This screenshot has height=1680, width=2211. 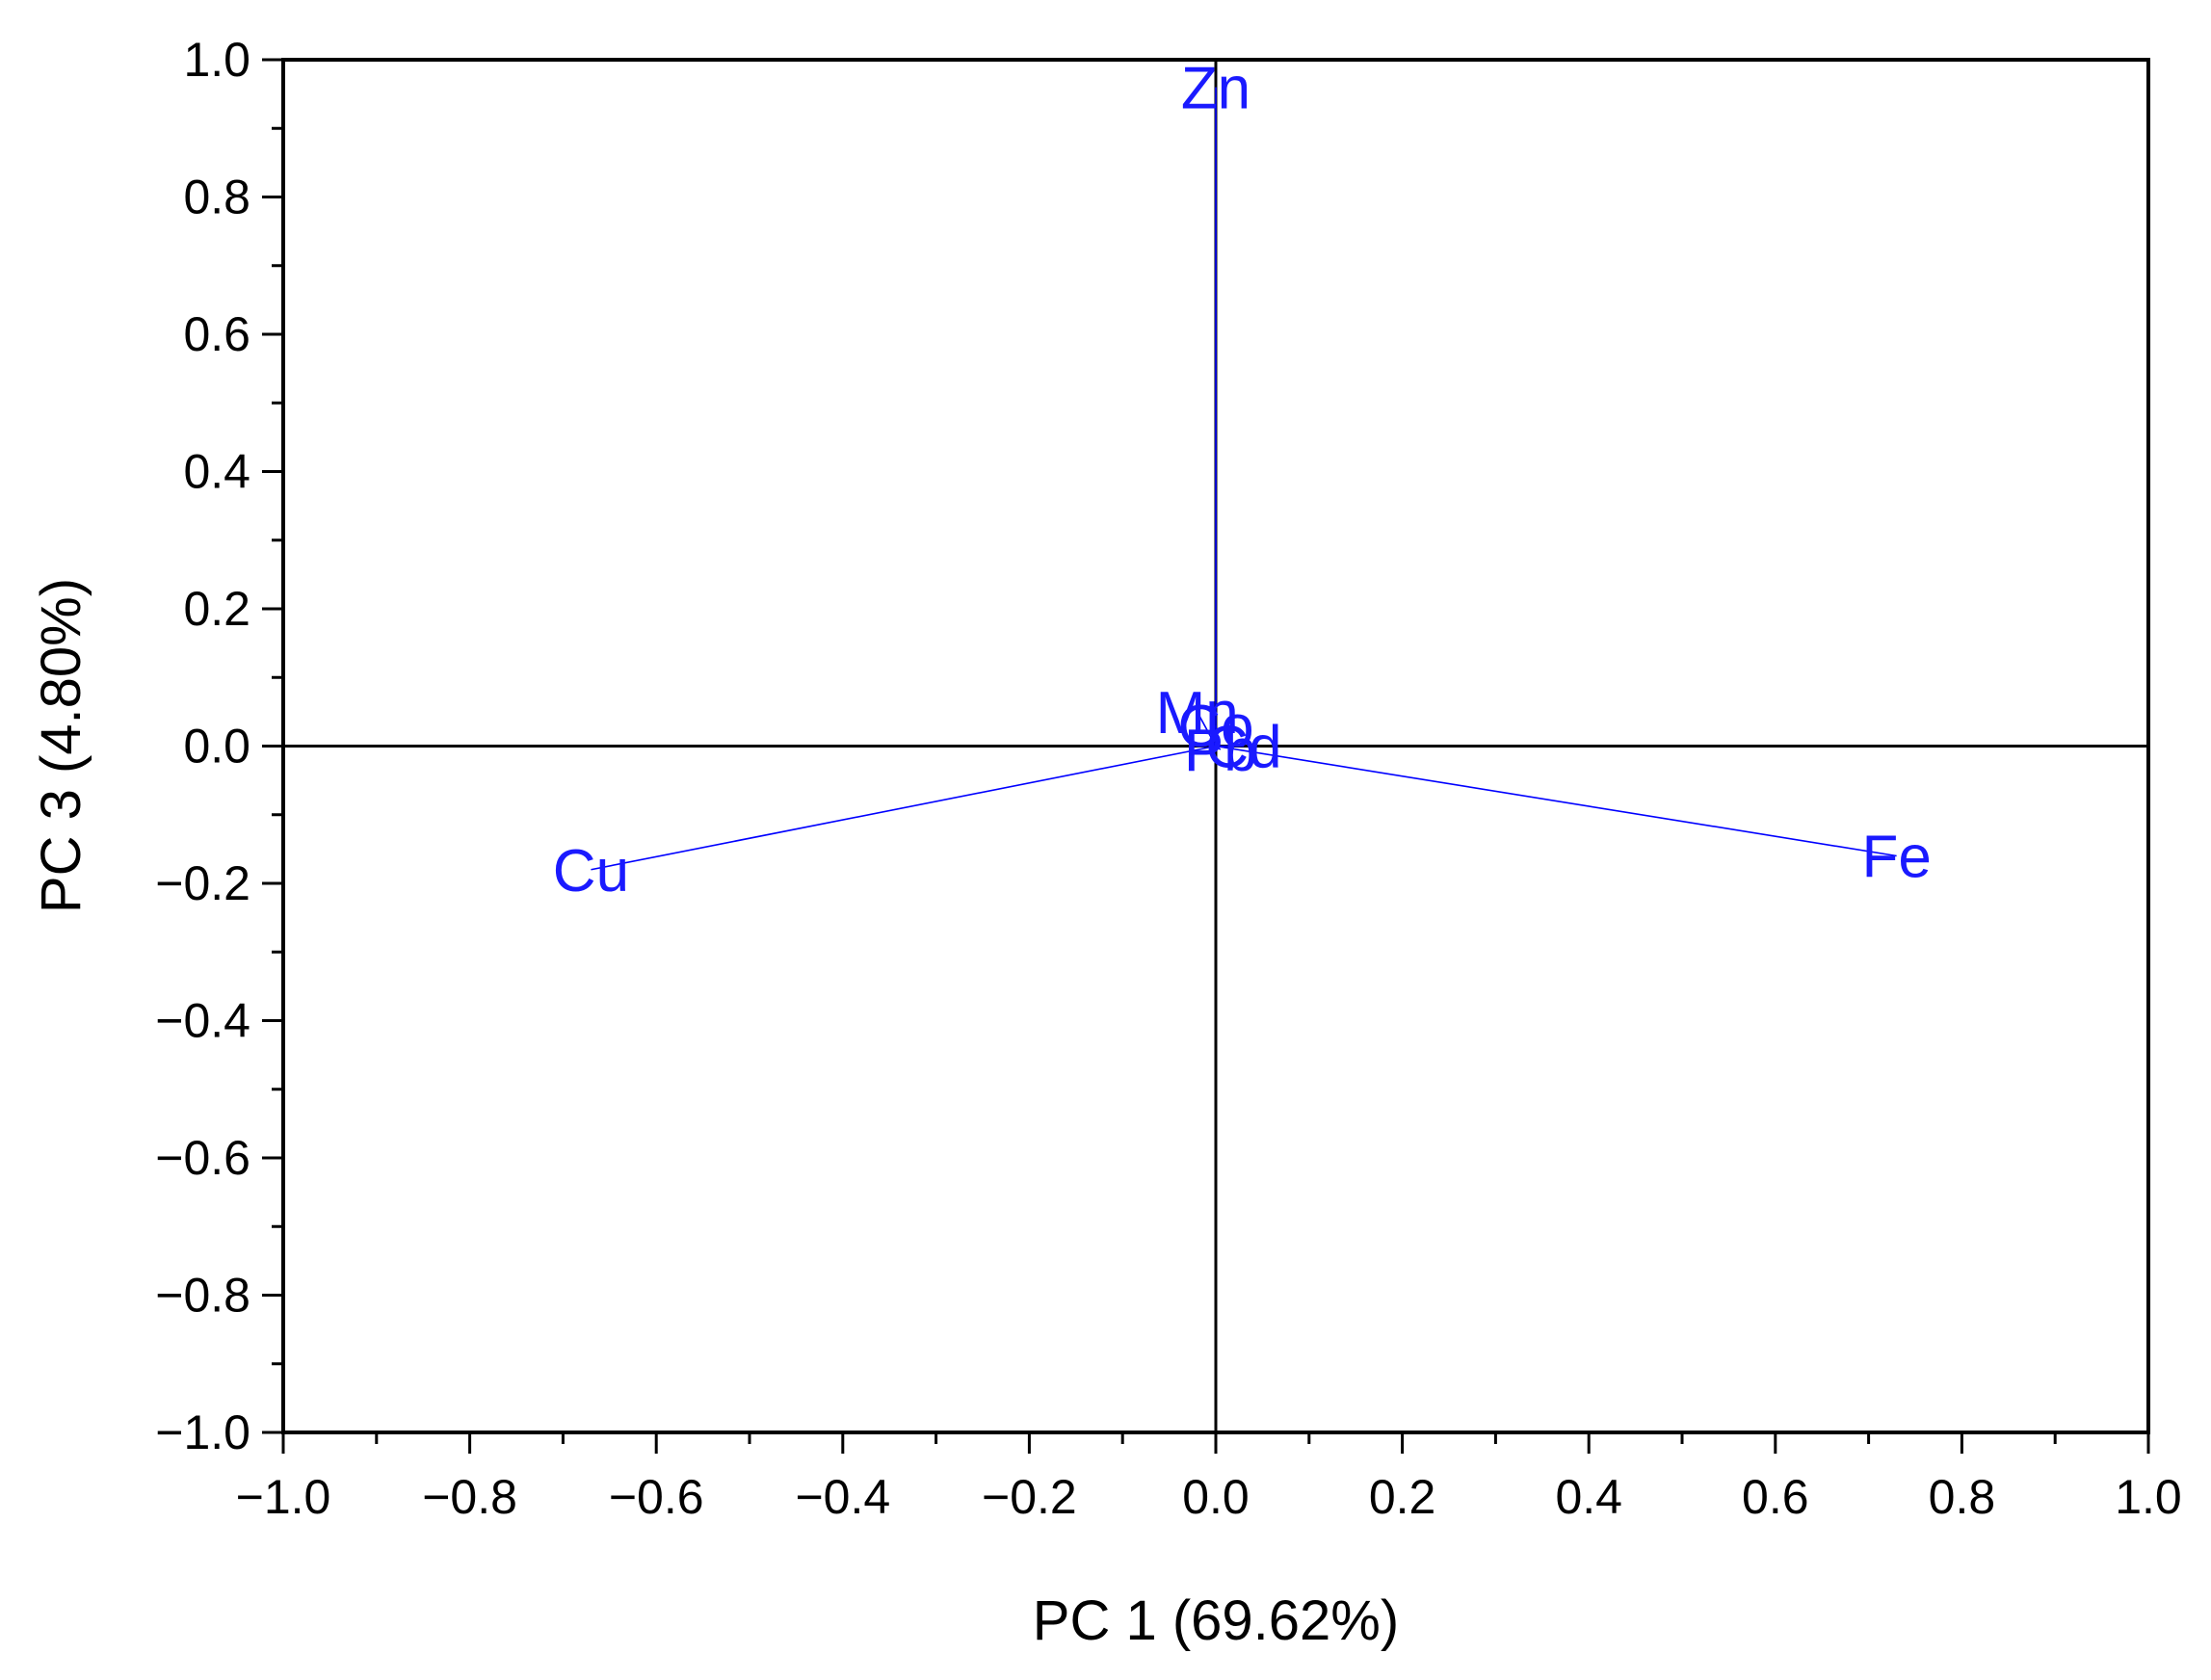 What do you see at coordinates (203, 1432) in the screenshot?
I see `y-tick-label: −1.0` at bounding box center [203, 1432].